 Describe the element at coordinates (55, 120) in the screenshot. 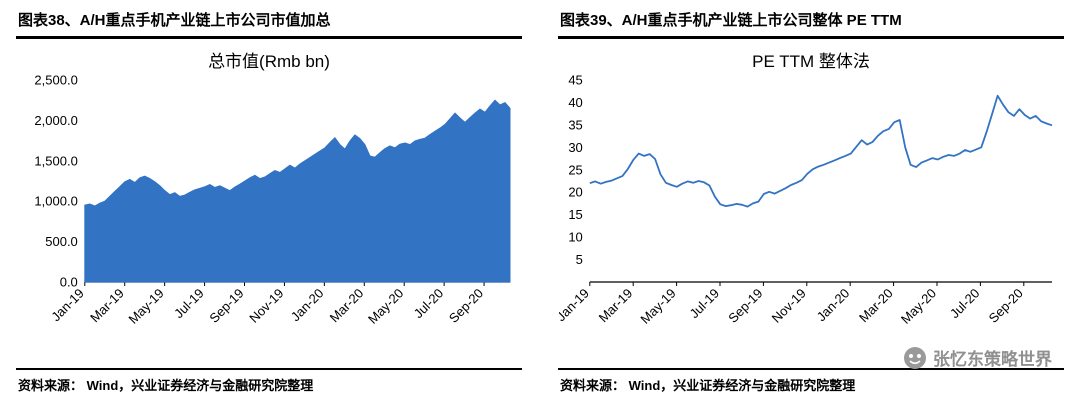

I see `y-tick-label: 2,000.0` at that location.